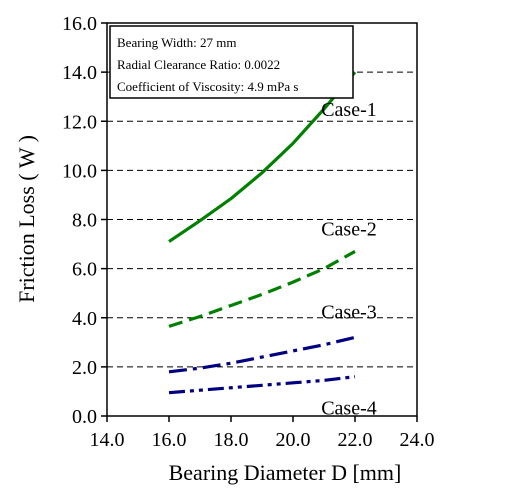 Image resolution: width=525 pixels, height=489 pixels. I want to click on x-tick-label: 14.0, so click(107, 440).